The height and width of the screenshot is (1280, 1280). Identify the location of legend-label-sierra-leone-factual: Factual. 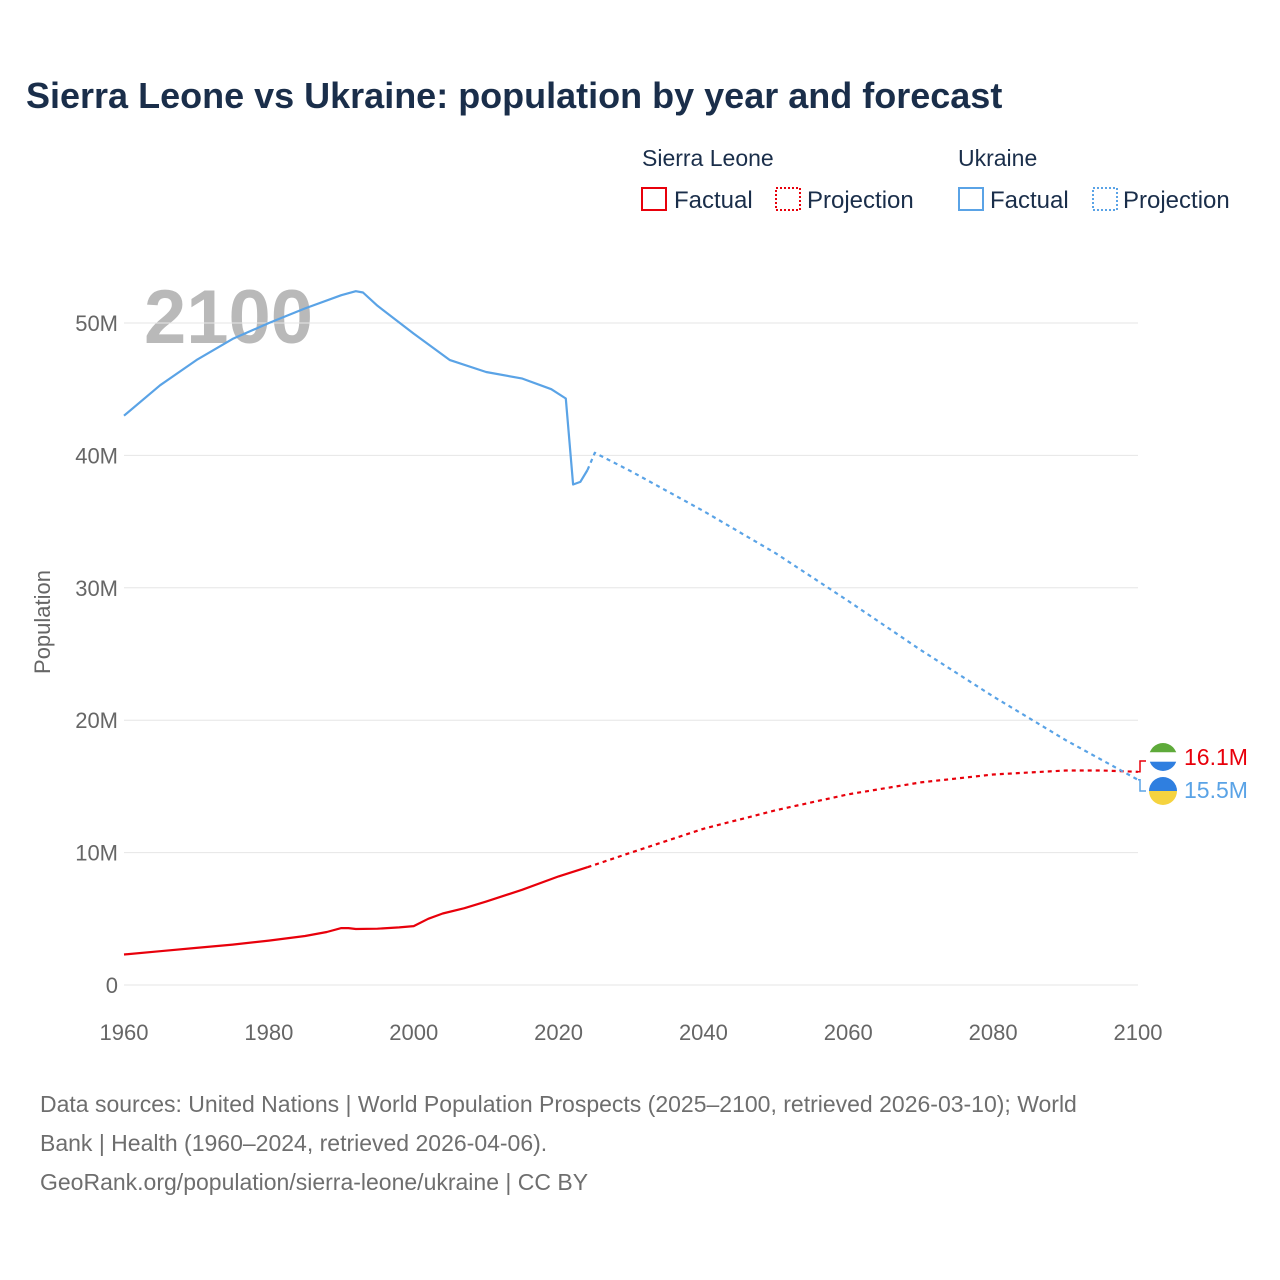
(713, 200).